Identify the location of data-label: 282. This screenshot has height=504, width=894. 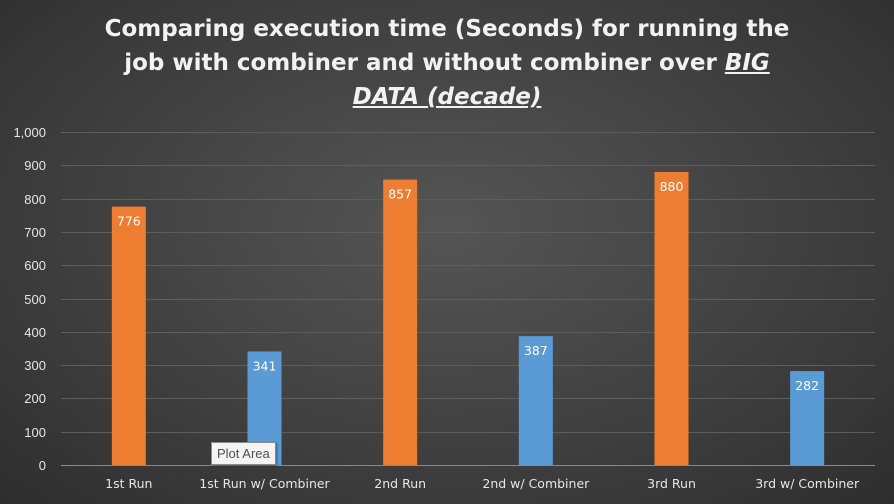
(807, 385).